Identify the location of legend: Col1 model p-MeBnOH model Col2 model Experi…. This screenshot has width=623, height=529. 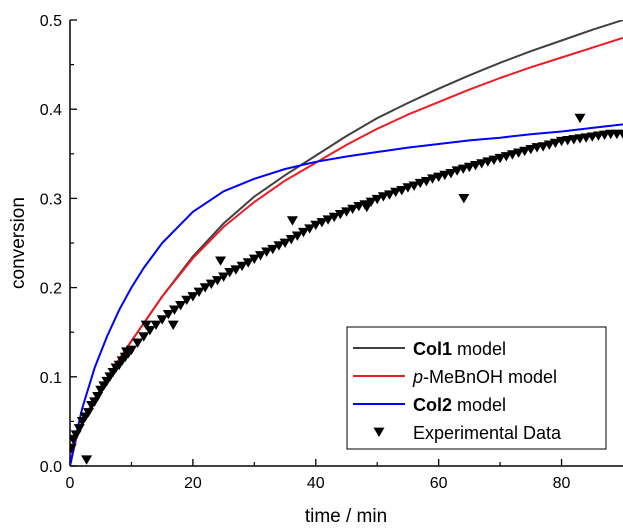
(476, 388).